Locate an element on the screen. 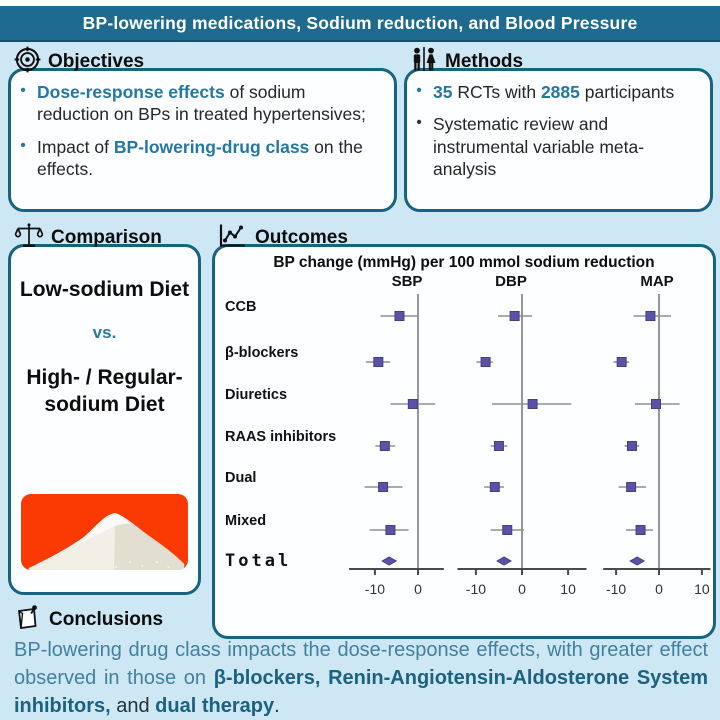 Image resolution: width=720 pixels, height=720 pixels. outcomes-heading: Outcomes is located at coordinates (301, 237).